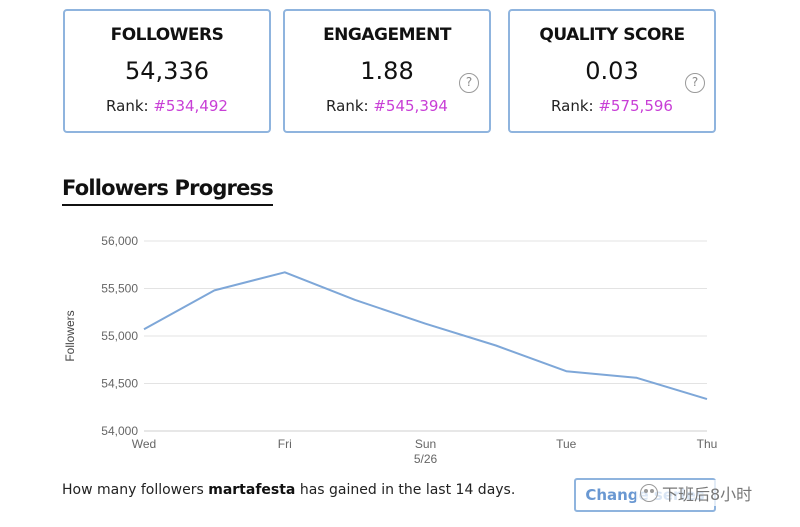 The width and height of the screenshot is (800, 527). Describe the element at coordinates (635, 106) in the screenshot. I see `quality-score-rank-value: #575,596` at that location.